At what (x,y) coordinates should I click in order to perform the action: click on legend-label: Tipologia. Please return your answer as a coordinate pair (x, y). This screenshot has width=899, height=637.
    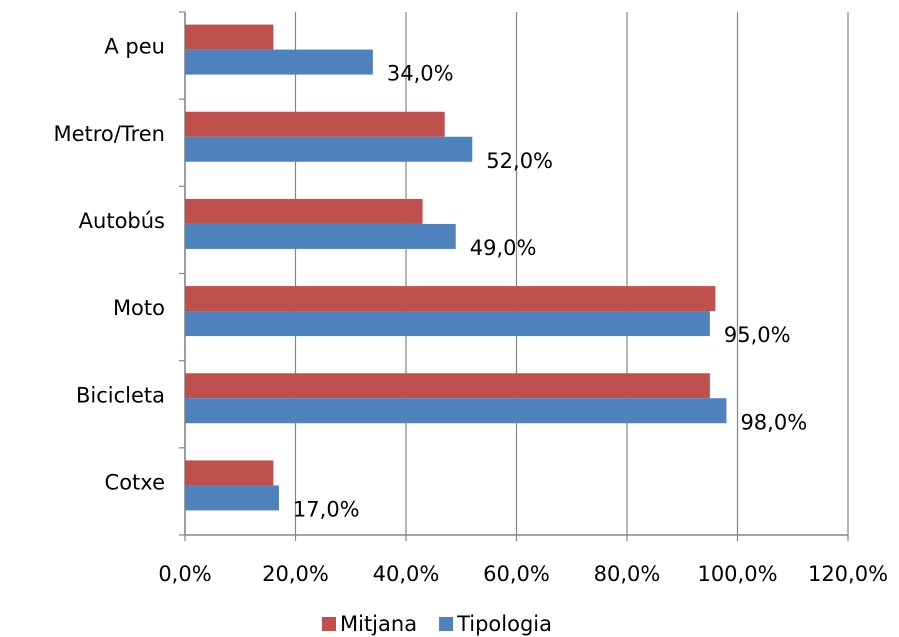
    Looking at the image, I should click on (504, 624).